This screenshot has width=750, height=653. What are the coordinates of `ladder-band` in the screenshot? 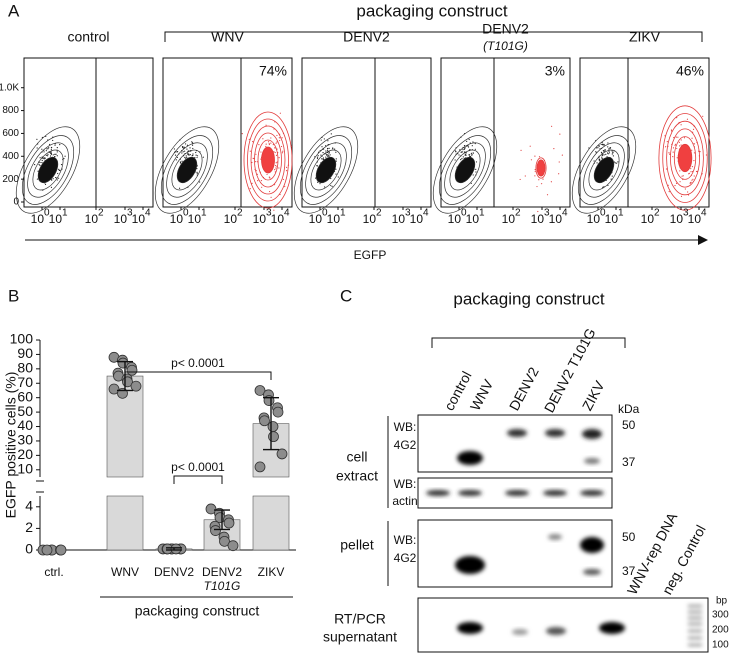 It's located at (695, 624).